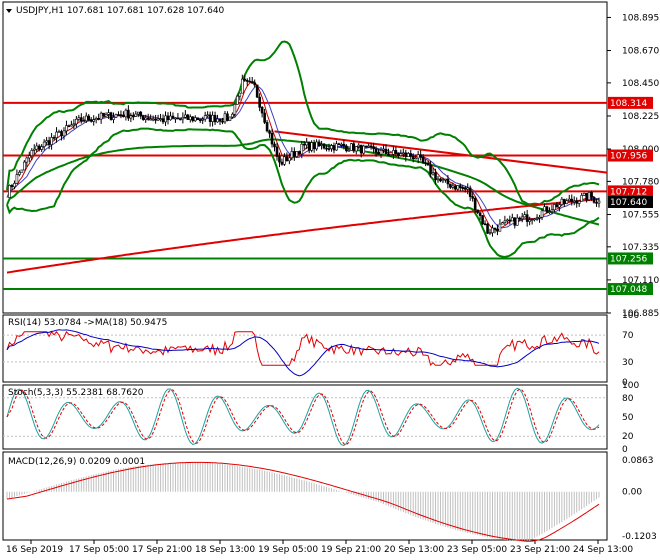  I want to click on panel-frame-sto, so click(305, 417).